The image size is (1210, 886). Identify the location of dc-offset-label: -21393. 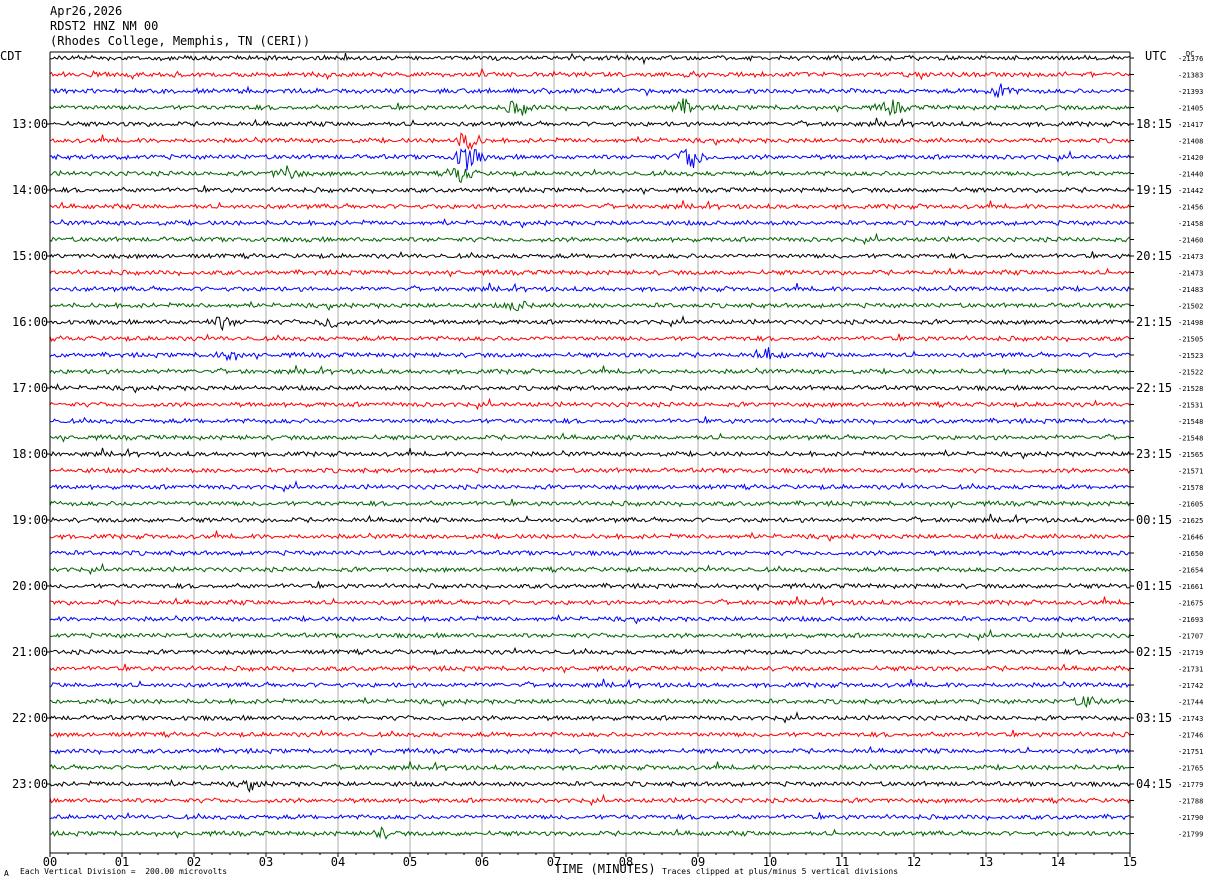
(1190, 92).